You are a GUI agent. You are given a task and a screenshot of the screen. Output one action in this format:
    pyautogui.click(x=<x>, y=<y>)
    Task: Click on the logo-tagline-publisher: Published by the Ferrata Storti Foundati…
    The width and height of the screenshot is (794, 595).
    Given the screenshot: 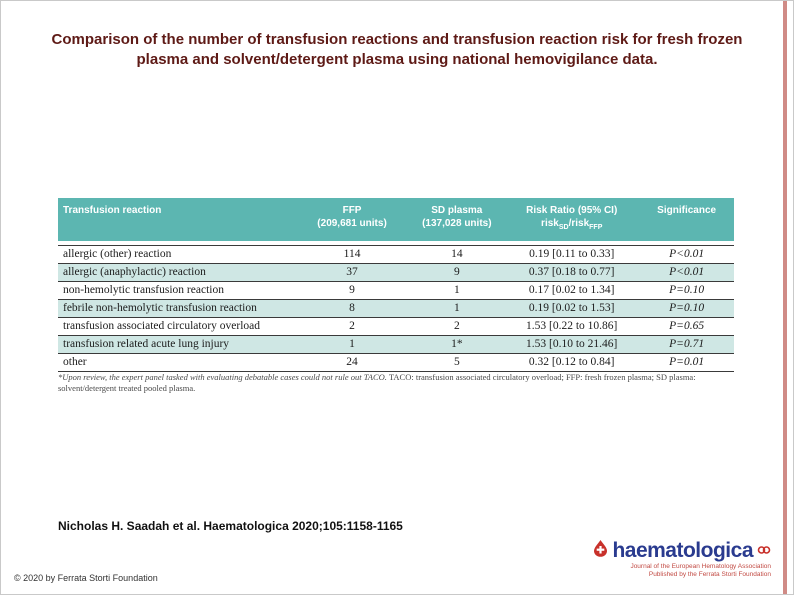 What is the action you would take?
    pyautogui.click(x=709, y=574)
    